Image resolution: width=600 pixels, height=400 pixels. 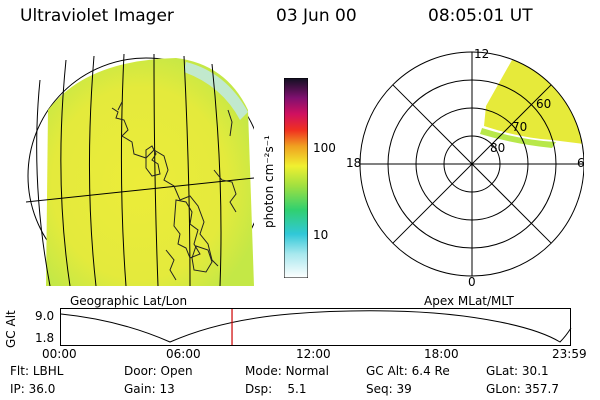 What do you see at coordinates (59, 354) in the screenshot?
I see `alt-xtick-0: 00:00` at bounding box center [59, 354].